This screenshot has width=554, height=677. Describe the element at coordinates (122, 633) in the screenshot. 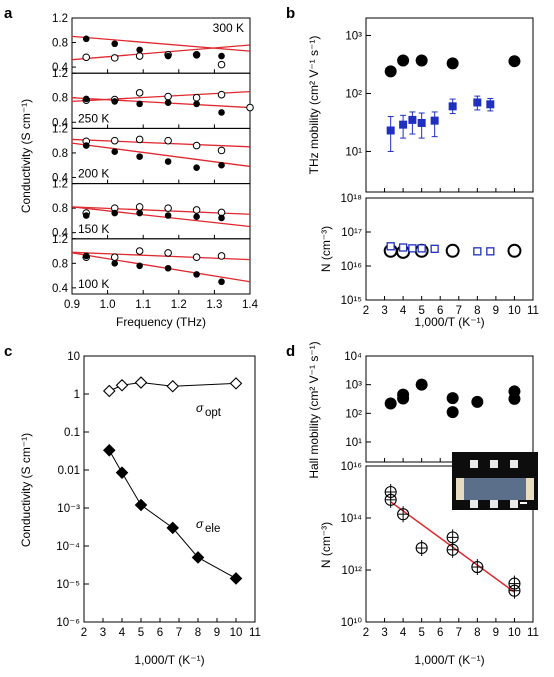

I see `x-tick-label: 4` at that location.